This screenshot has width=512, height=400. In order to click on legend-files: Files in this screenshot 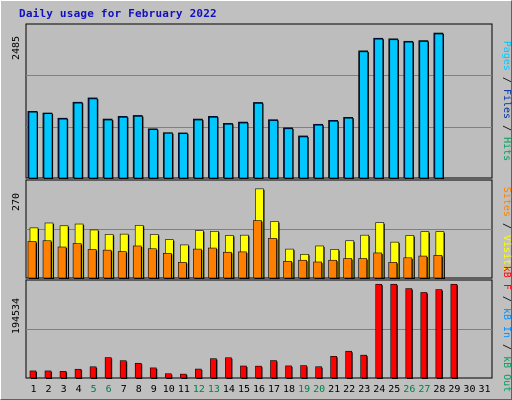, I will do `click(506, 104)`.